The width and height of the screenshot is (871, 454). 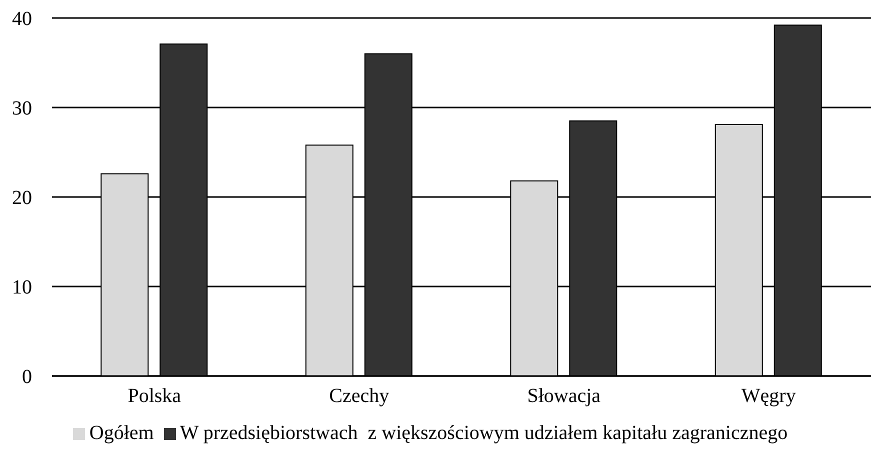 What do you see at coordinates (564, 396) in the screenshot?
I see `x-tick-label: Słowacja` at bounding box center [564, 396].